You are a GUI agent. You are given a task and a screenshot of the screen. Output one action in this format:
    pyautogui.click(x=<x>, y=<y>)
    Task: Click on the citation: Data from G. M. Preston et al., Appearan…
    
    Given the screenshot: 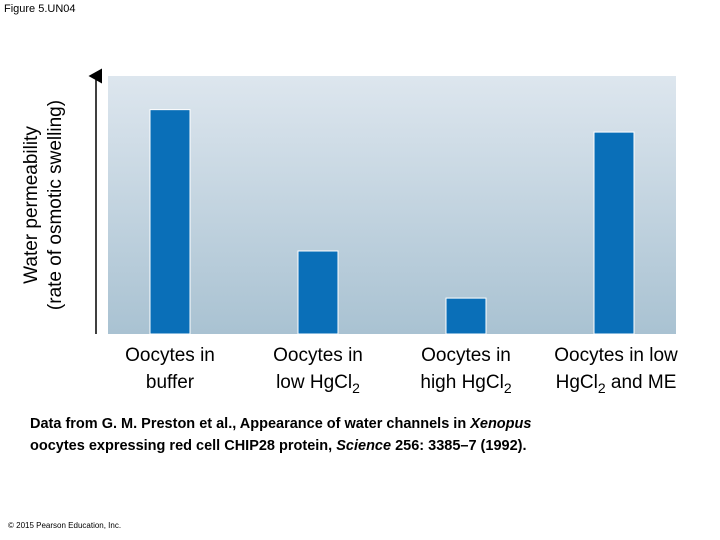 What is the action you would take?
    pyautogui.click(x=370, y=435)
    